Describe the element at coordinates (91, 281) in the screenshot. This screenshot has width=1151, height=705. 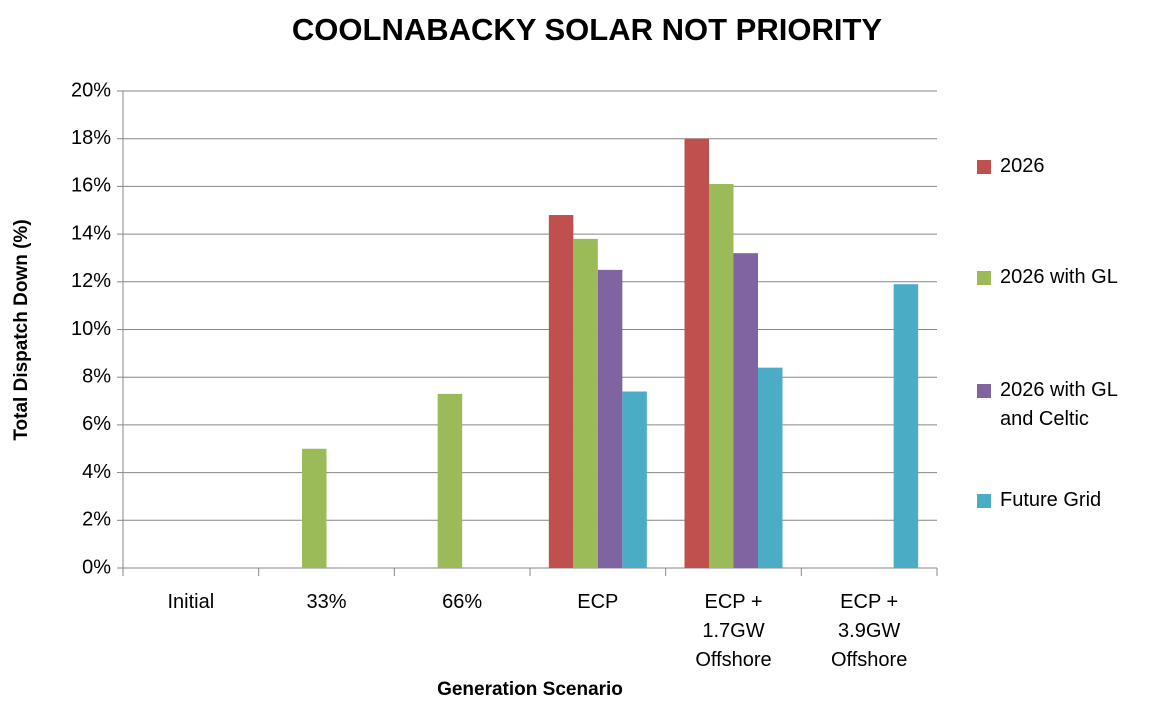
I see `y-tick-label: 12%` at that location.